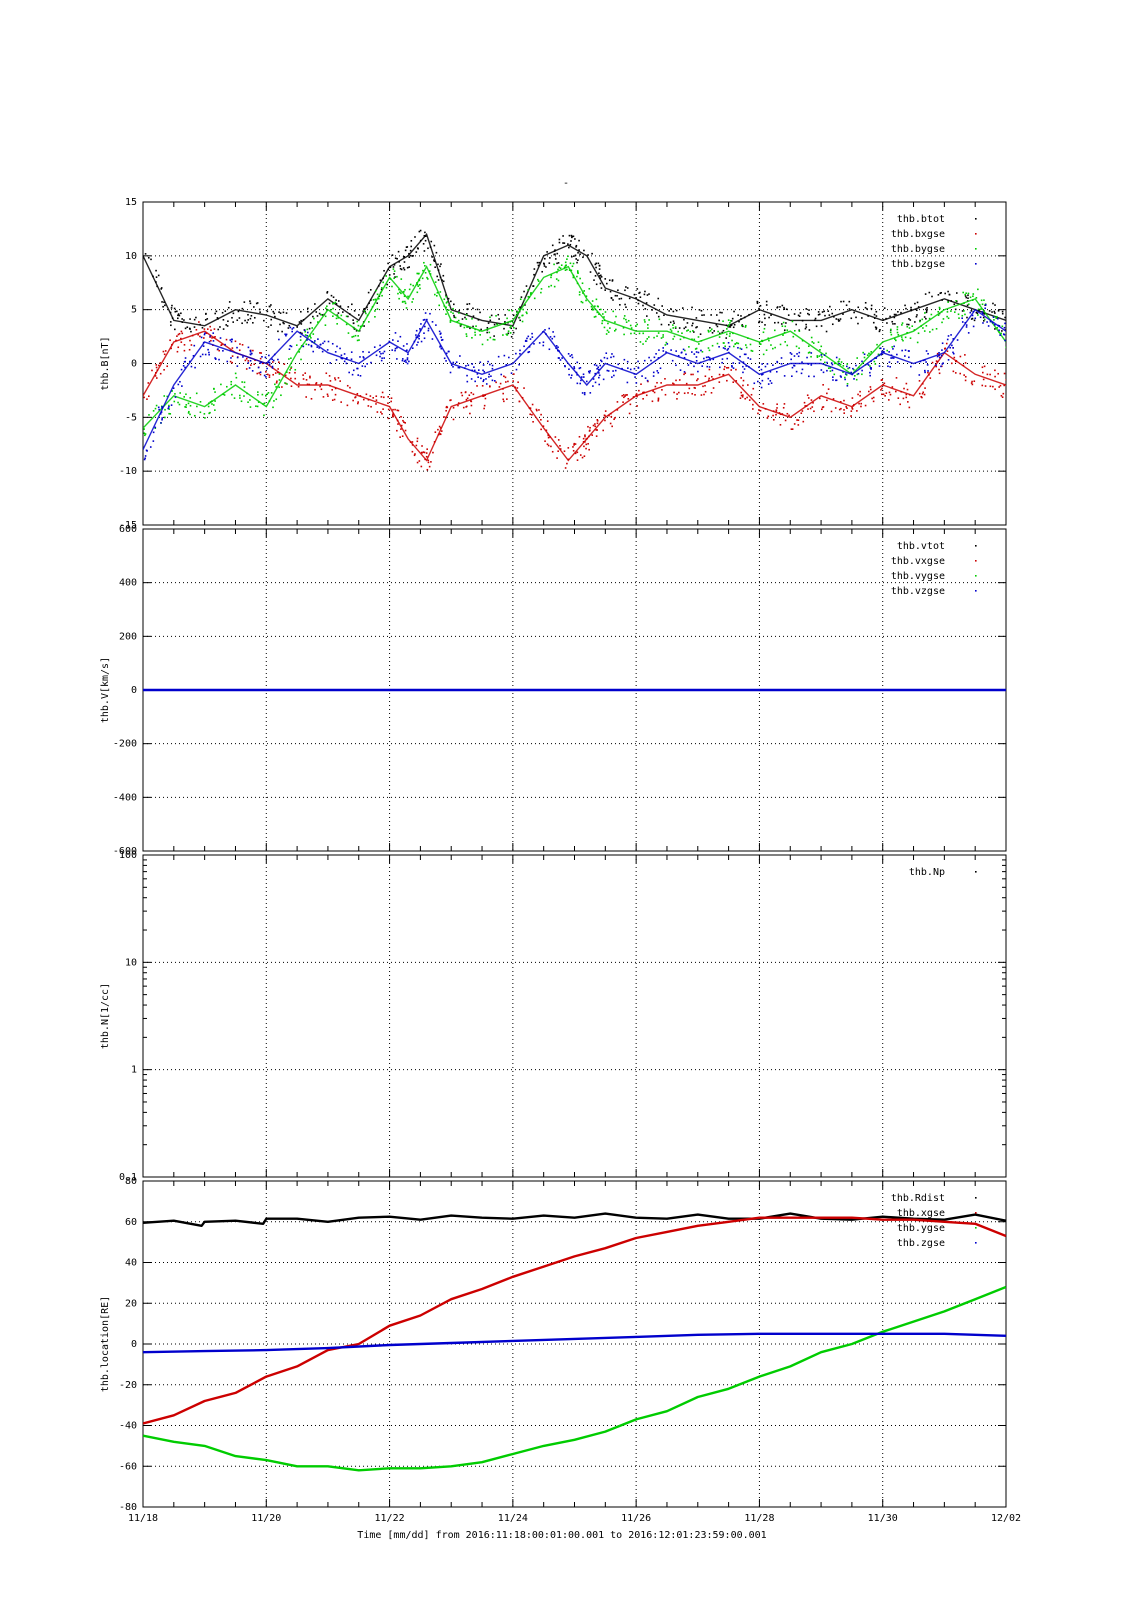 This screenshot has height=1600, width=1131. What do you see at coordinates (128, 471) in the screenshot?
I see `y-tick-label: -10` at bounding box center [128, 471].